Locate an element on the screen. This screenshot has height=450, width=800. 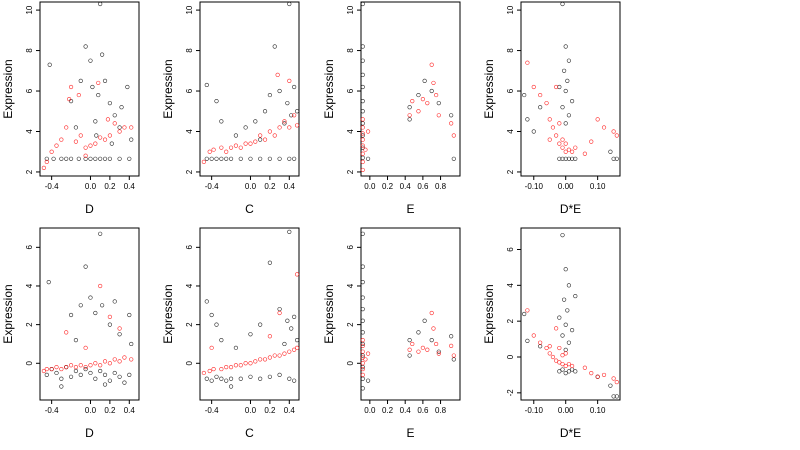
plot-frame is located at coordinates (570, 314).